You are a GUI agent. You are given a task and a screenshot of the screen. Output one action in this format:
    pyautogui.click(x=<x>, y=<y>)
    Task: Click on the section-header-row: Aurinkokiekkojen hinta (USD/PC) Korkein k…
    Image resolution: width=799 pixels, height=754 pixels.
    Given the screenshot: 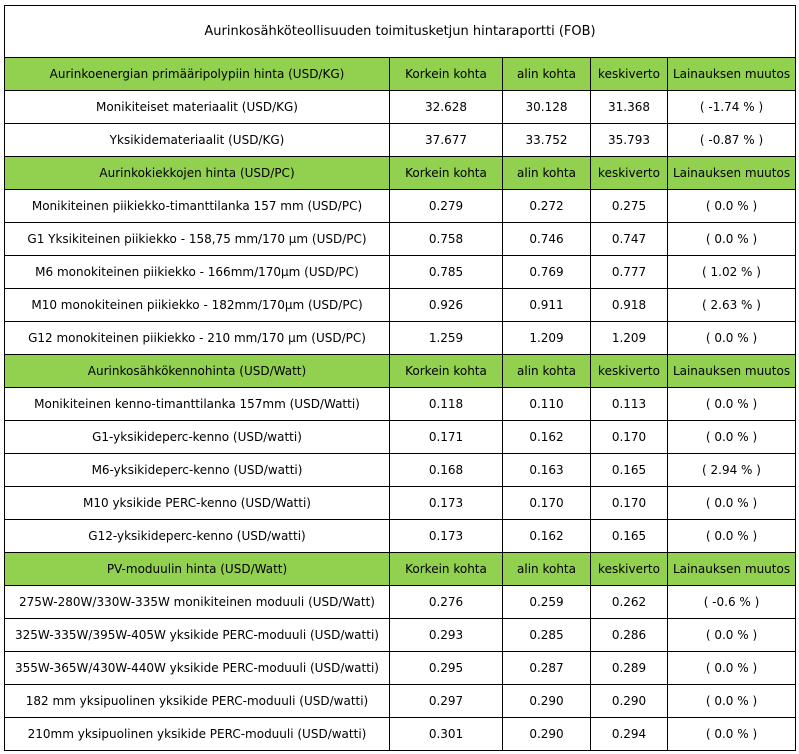 What is the action you would take?
    pyautogui.click(x=400, y=173)
    